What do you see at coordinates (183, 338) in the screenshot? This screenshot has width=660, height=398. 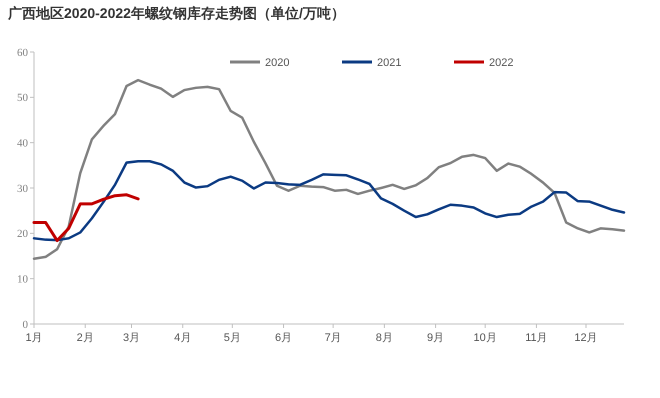 I see `x-tick-label: 4月` at bounding box center [183, 338].